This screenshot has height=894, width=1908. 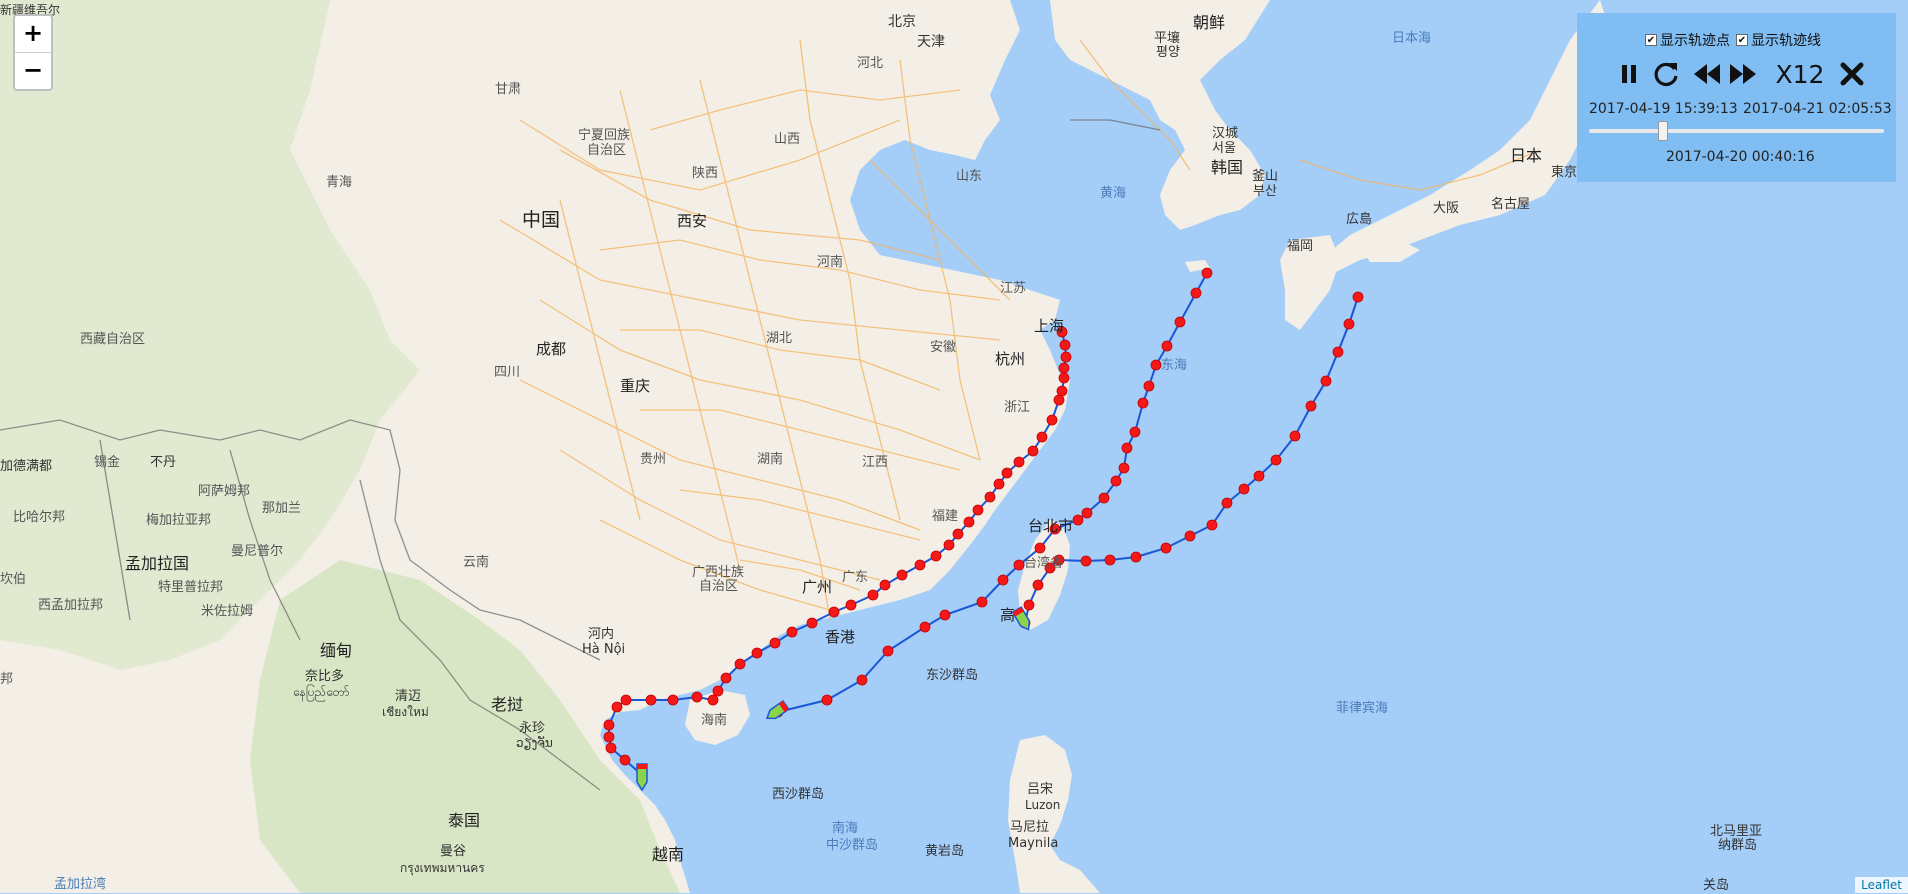 I want to click on show-lines-checkbox: ✔ 显示轨迹线, so click(x=1778, y=40).